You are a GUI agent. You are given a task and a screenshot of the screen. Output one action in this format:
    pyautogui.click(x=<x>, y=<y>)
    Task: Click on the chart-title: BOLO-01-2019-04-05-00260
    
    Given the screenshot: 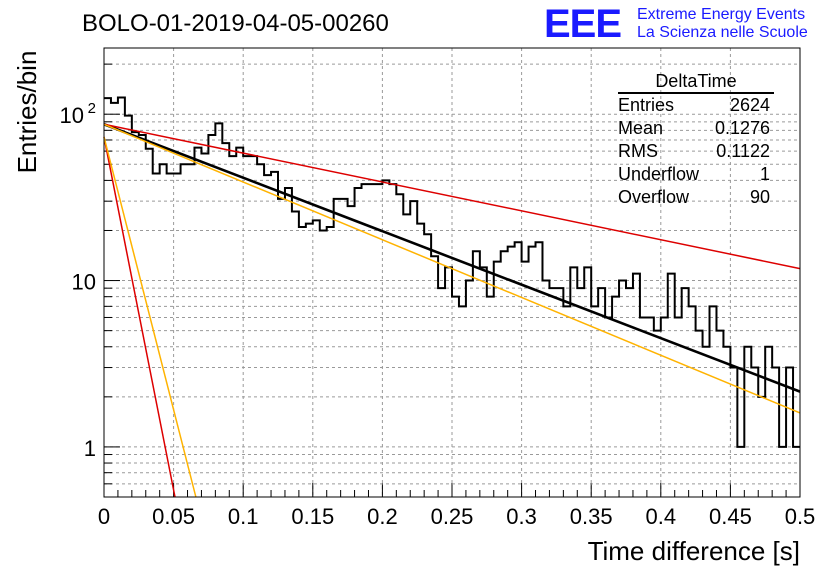 What is the action you would take?
    pyautogui.click(x=235, y=23)
    